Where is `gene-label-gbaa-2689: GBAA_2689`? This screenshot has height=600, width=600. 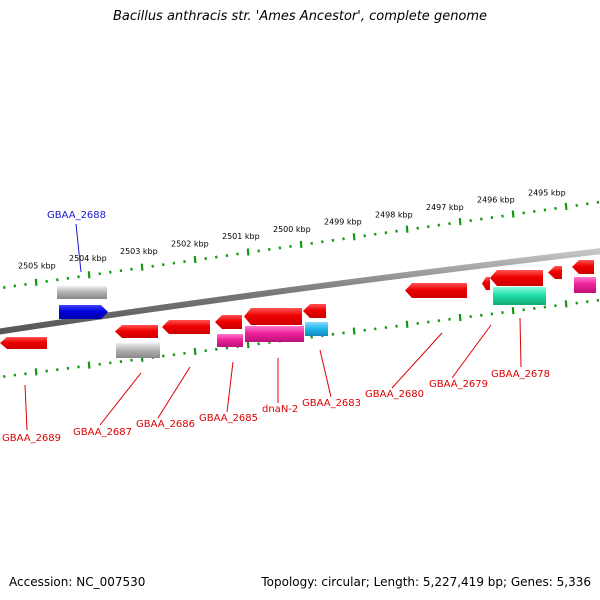
gene-label-gbaa-2689: GBAA_2689 is located at coordinates (31, 438).